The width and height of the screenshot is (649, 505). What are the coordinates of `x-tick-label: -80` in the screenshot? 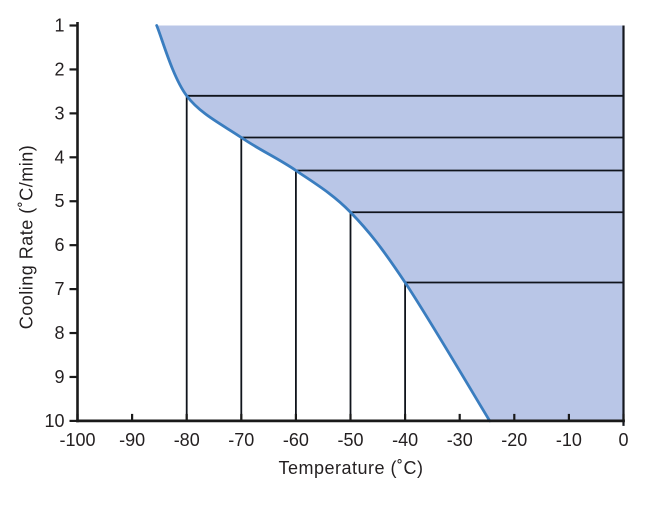 It's located at (187, 440).